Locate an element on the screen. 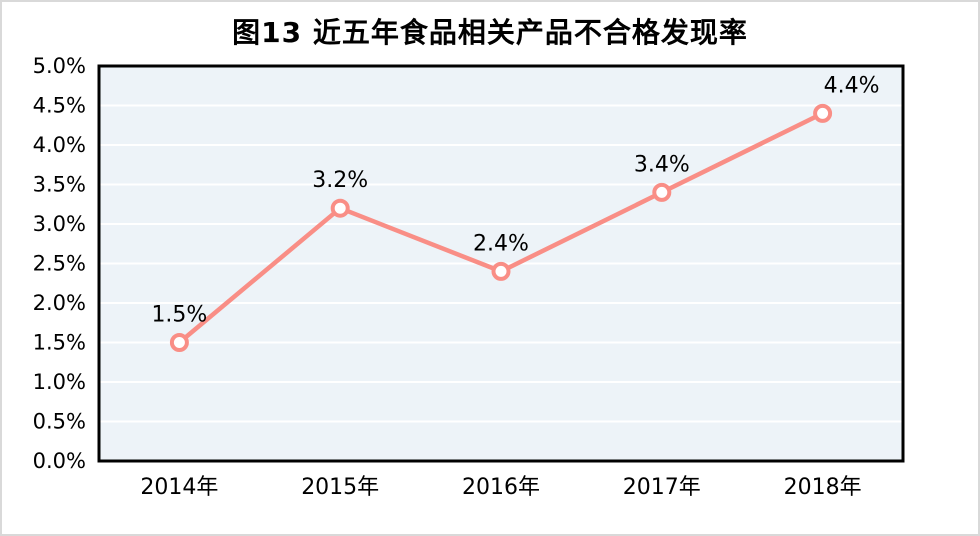 Image resolution: width=980 pixels, height=536 pixels. y-axis-tick-label: 5.0% is located at coordinates (59, 66).